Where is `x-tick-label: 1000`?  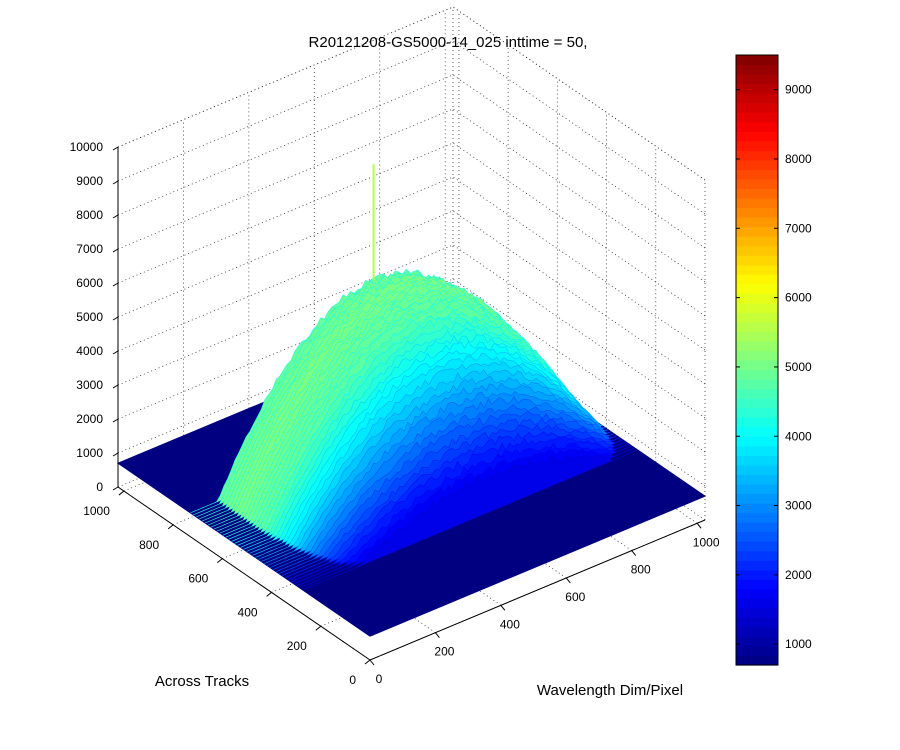
x-tick-label: 1000 is located at coordinates (706, 542).